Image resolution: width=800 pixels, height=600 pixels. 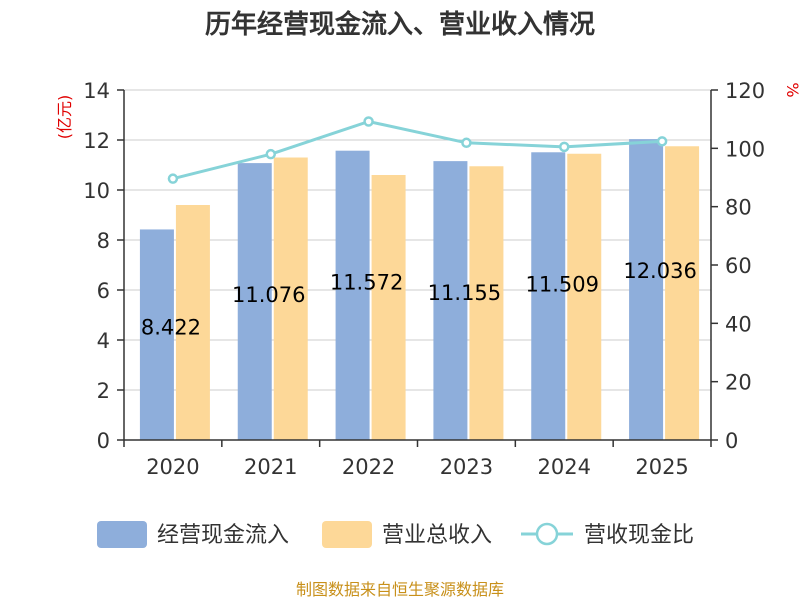 I want to click on data-label-2025: 12.036, so click(x=659, y=271).